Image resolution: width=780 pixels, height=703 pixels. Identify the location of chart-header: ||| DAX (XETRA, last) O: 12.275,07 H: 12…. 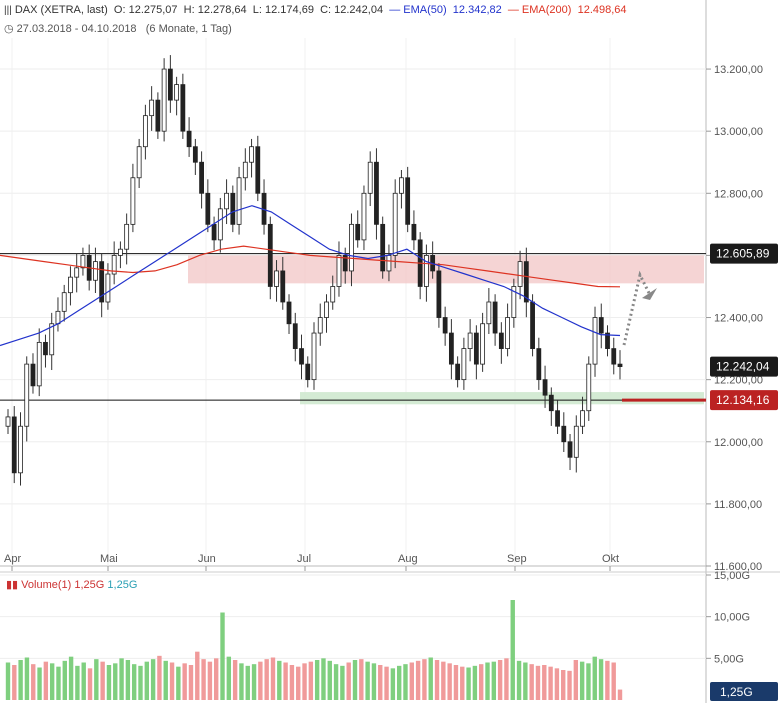
(315, 10).